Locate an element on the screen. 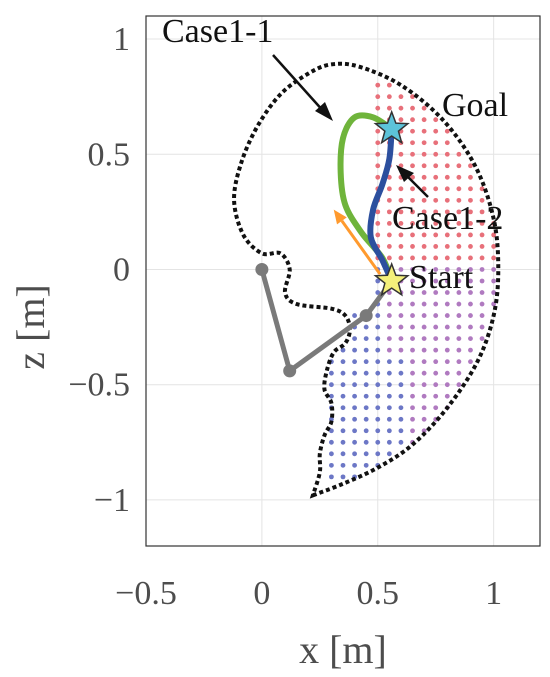 The height and width of the screenshot is (677, 550). start-star is located at coordinates (391, 279).